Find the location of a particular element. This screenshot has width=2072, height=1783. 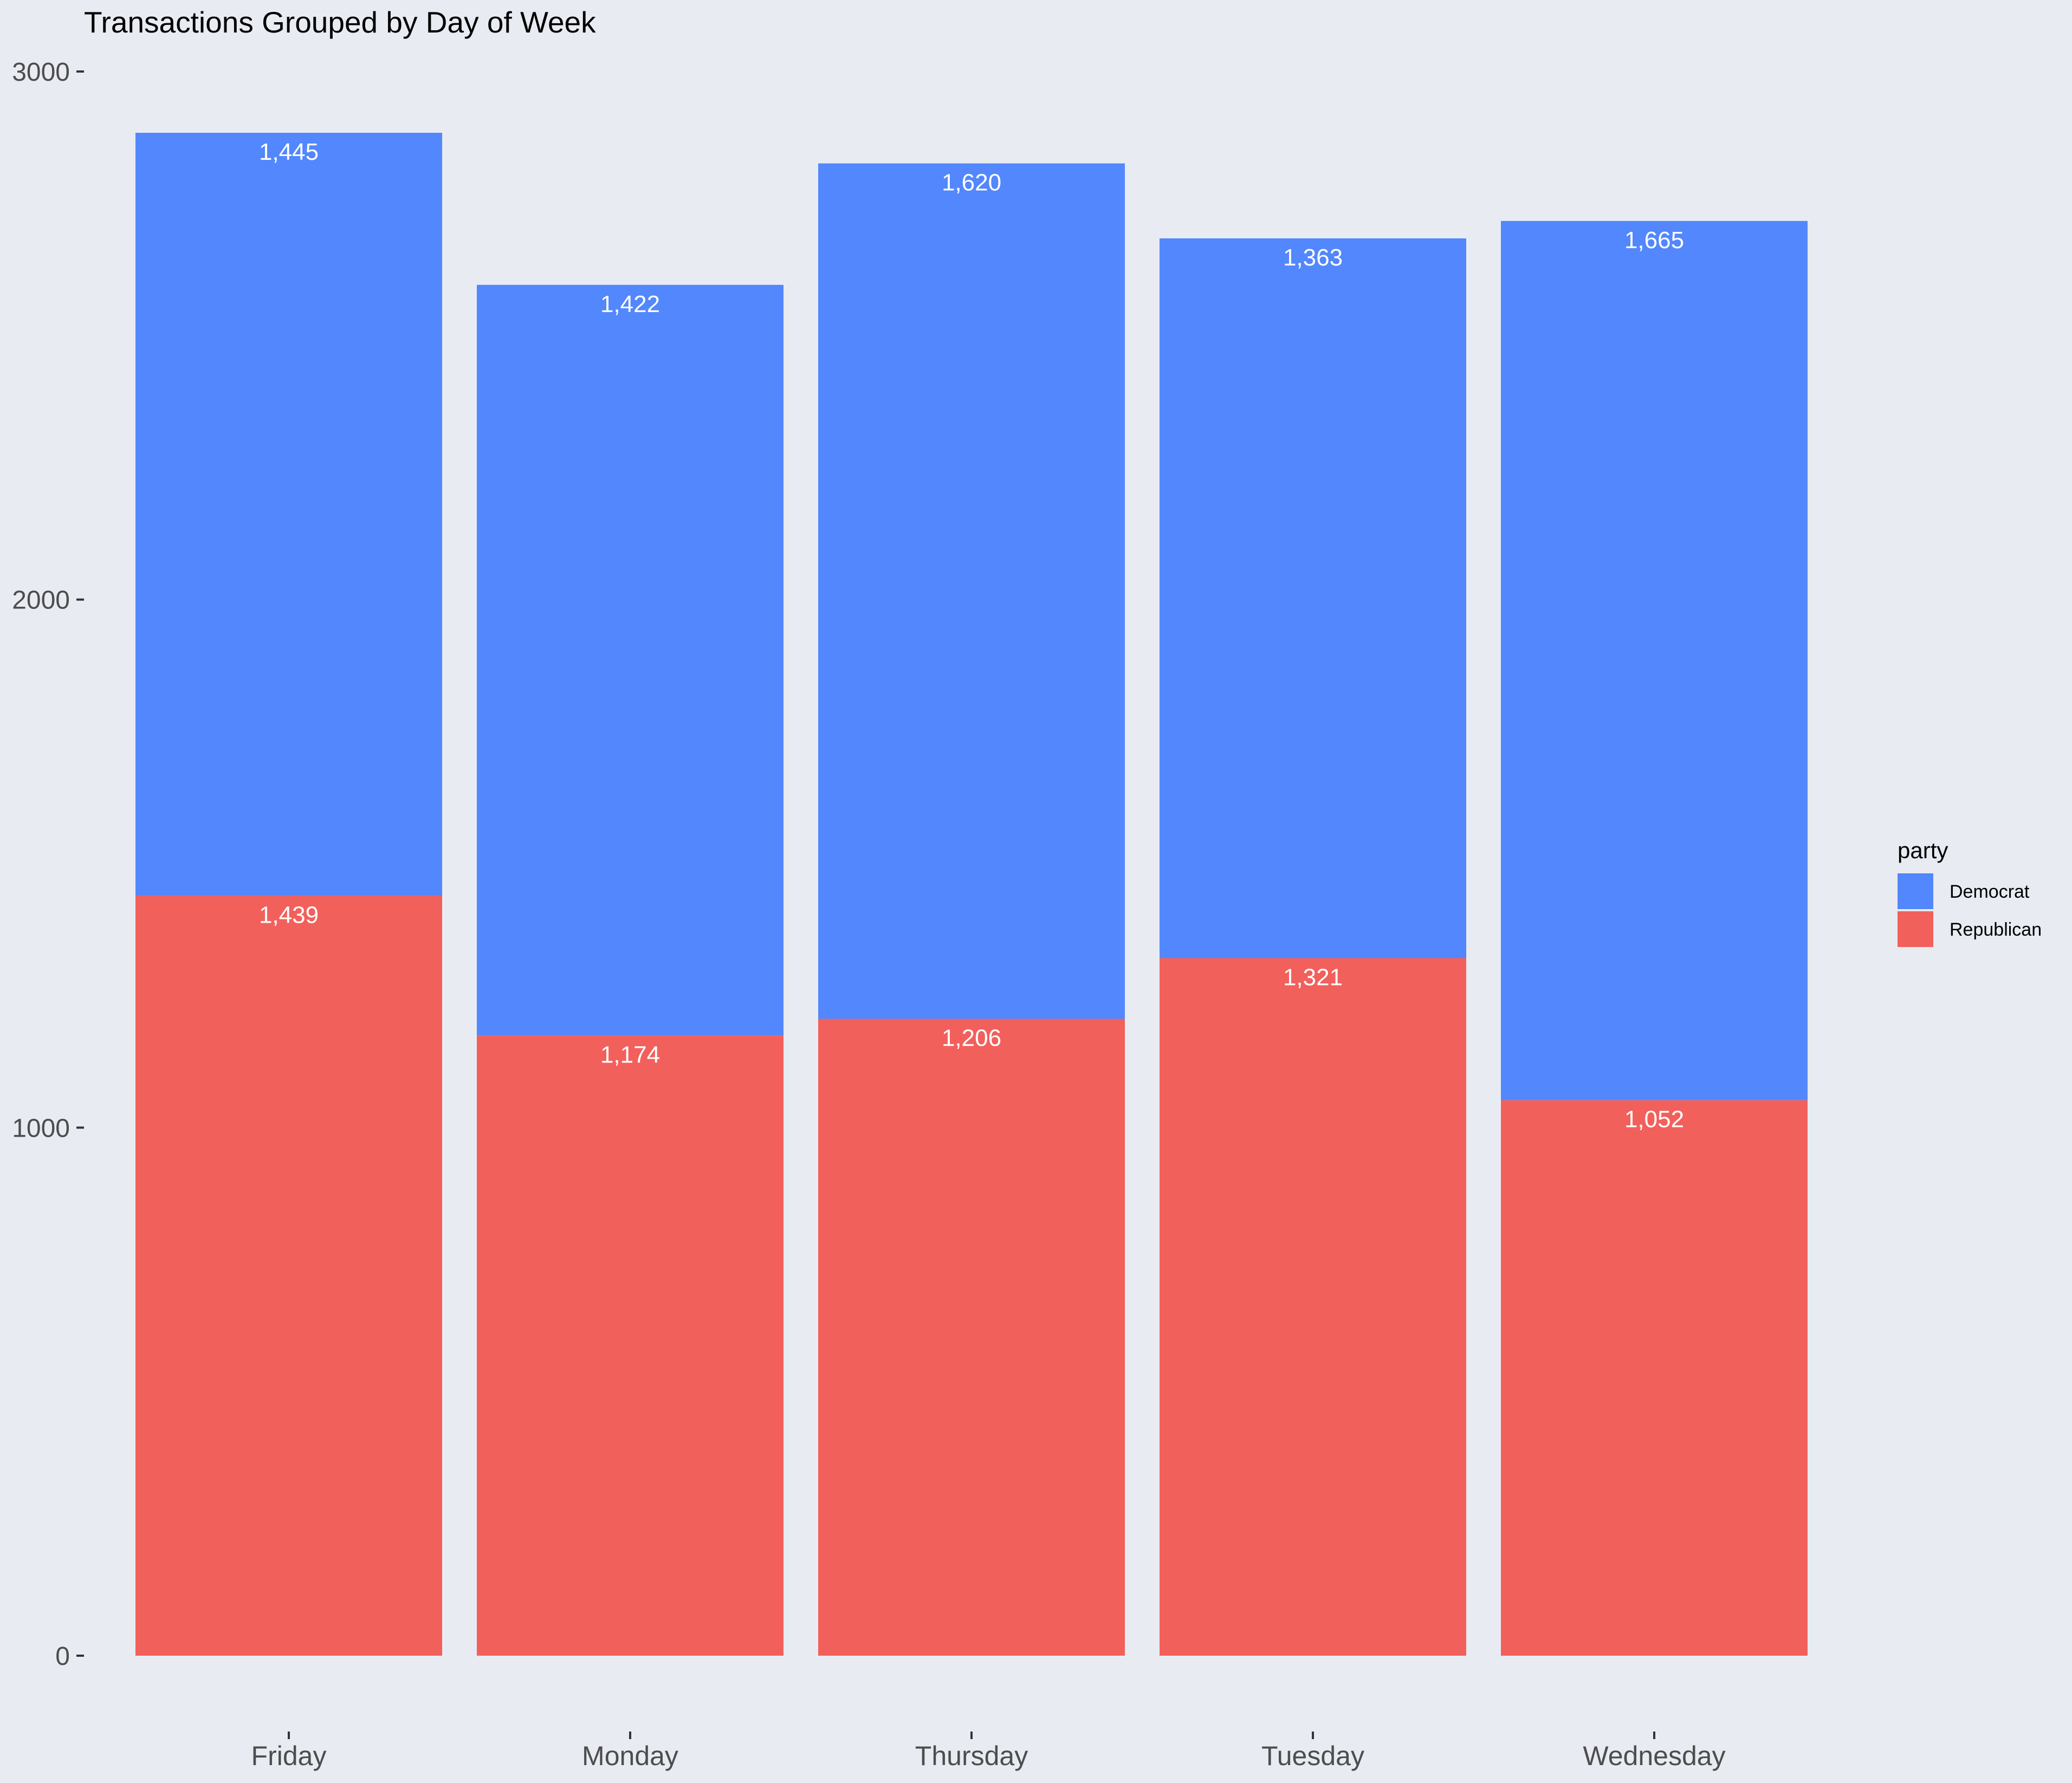

legend-title: party is located at coordinates (1923, 850).